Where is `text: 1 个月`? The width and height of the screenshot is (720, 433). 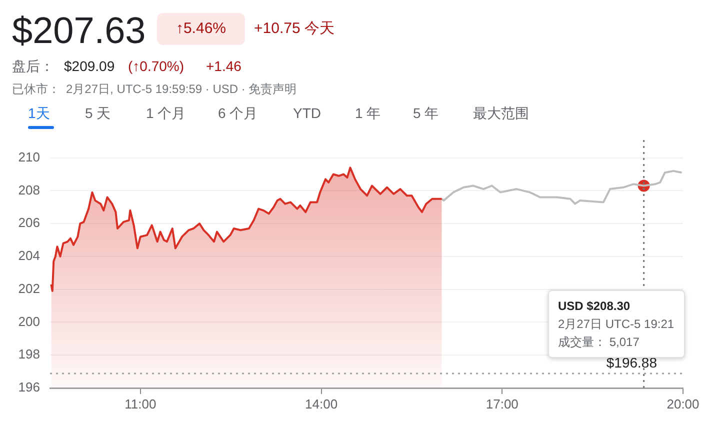
text: 1 个月 is located at coordinates (166, 114).